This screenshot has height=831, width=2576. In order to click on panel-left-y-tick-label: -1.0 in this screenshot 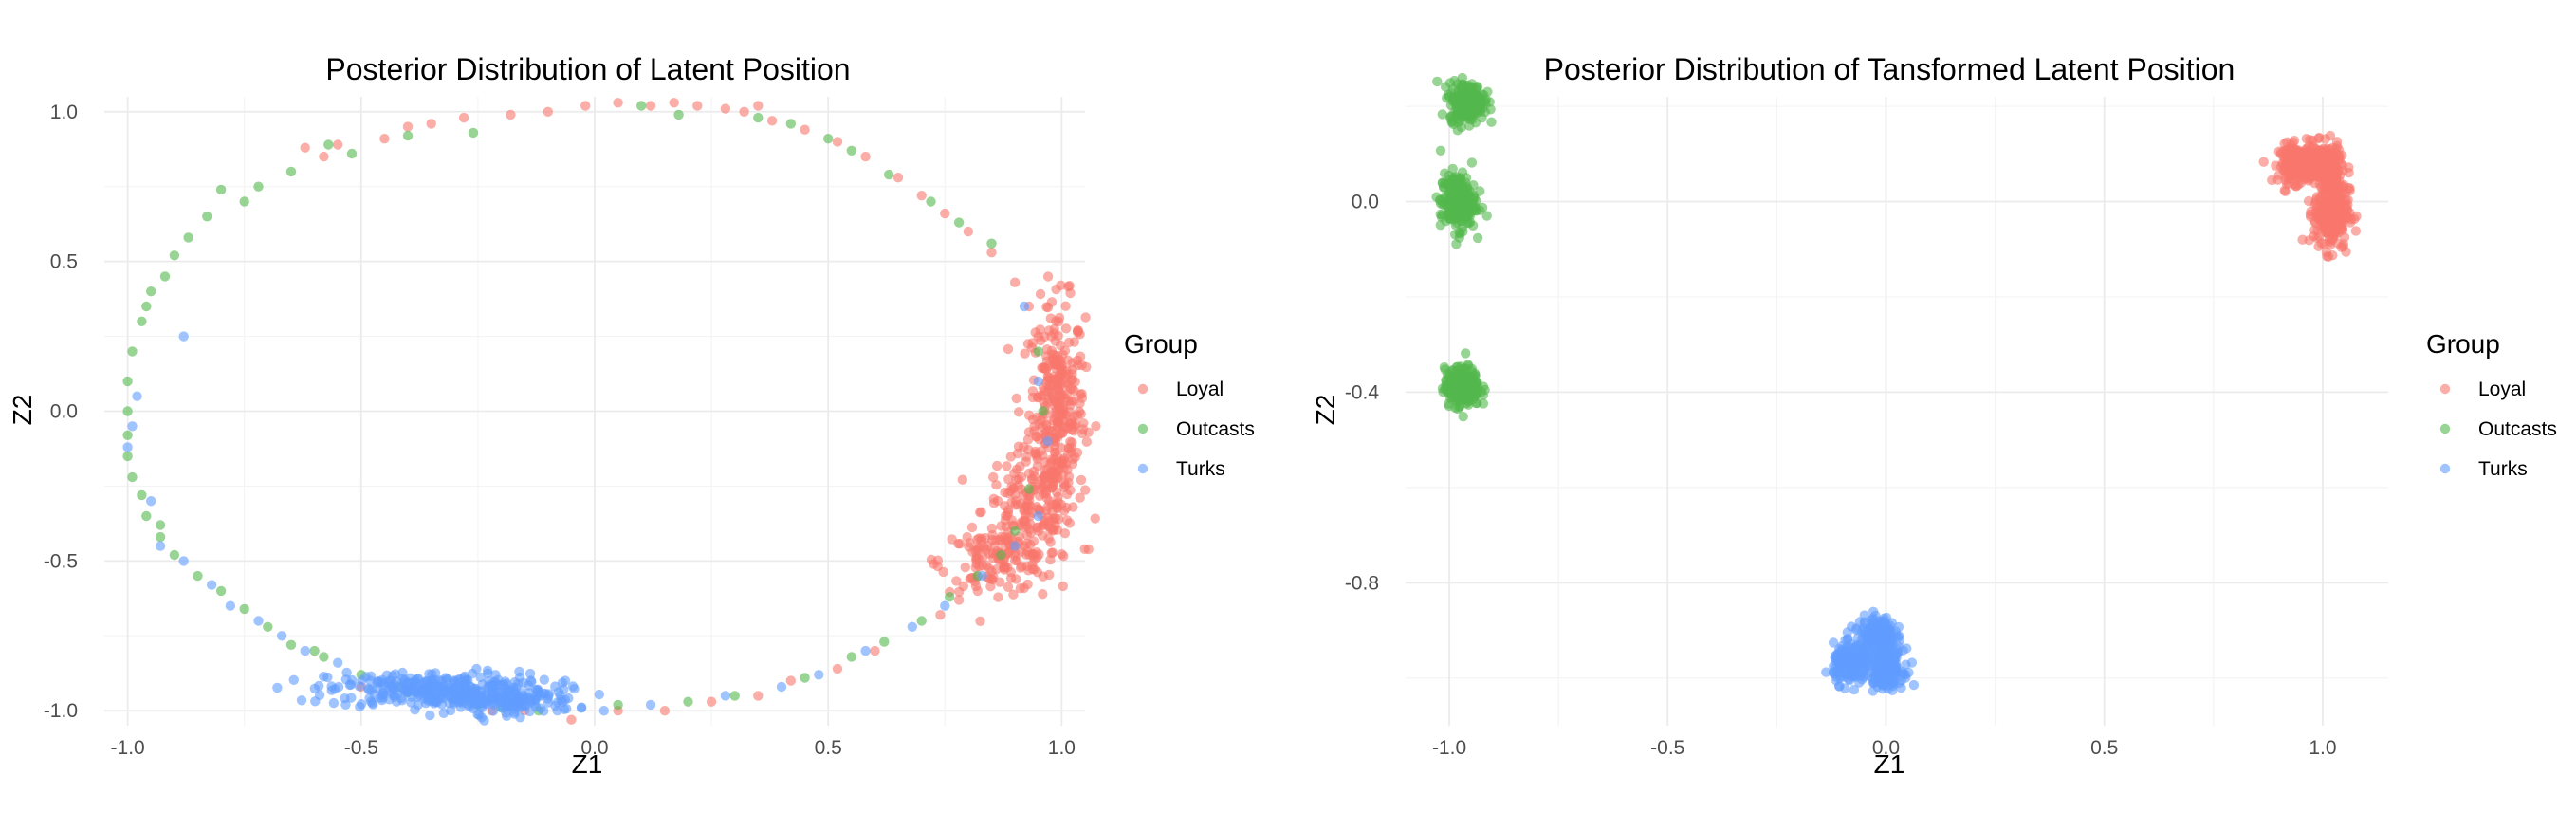, I will do `click(61, 711)`.